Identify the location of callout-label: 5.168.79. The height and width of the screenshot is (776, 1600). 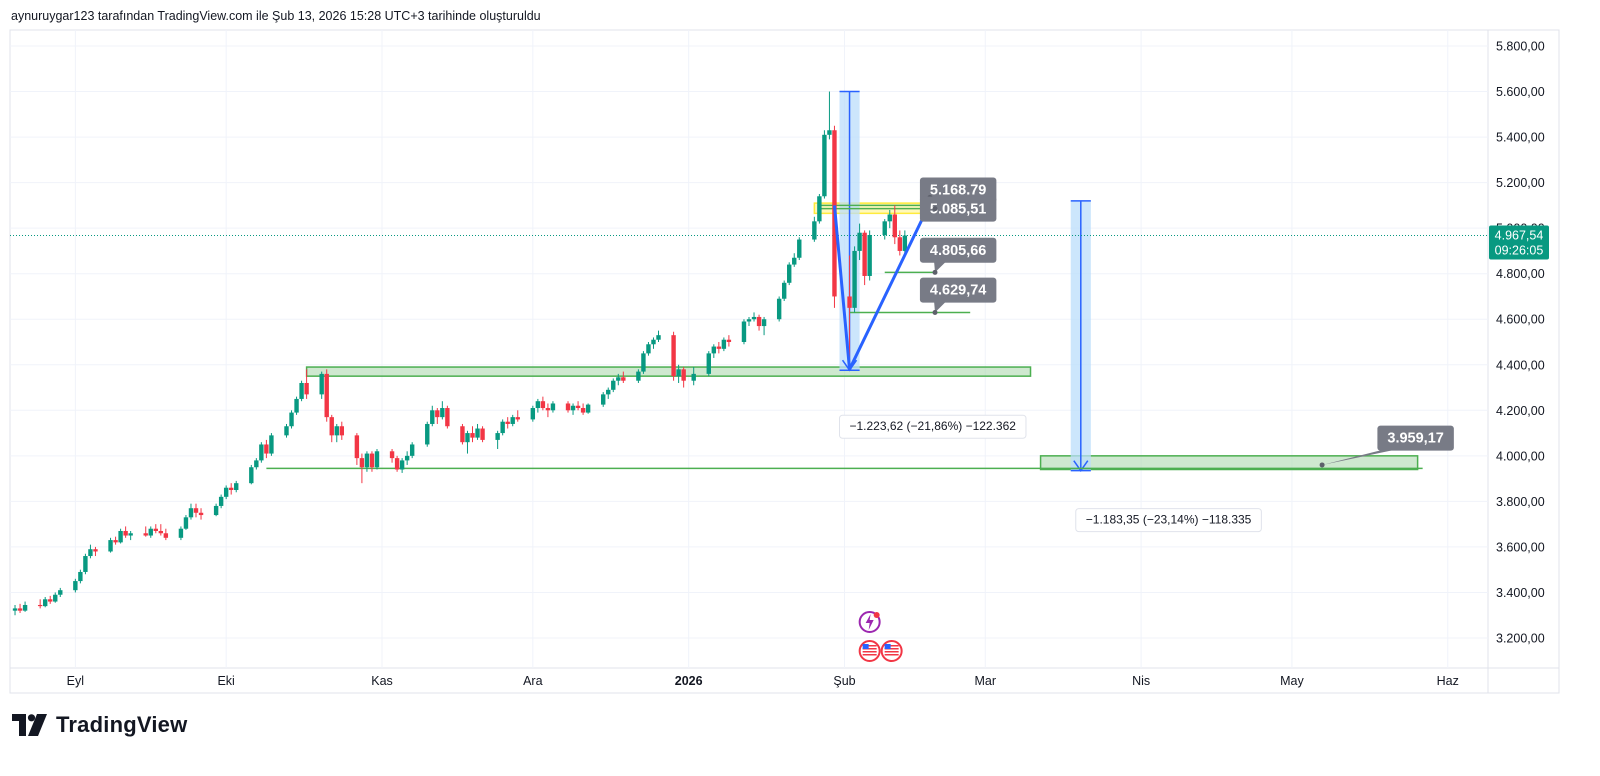
(958, 190).